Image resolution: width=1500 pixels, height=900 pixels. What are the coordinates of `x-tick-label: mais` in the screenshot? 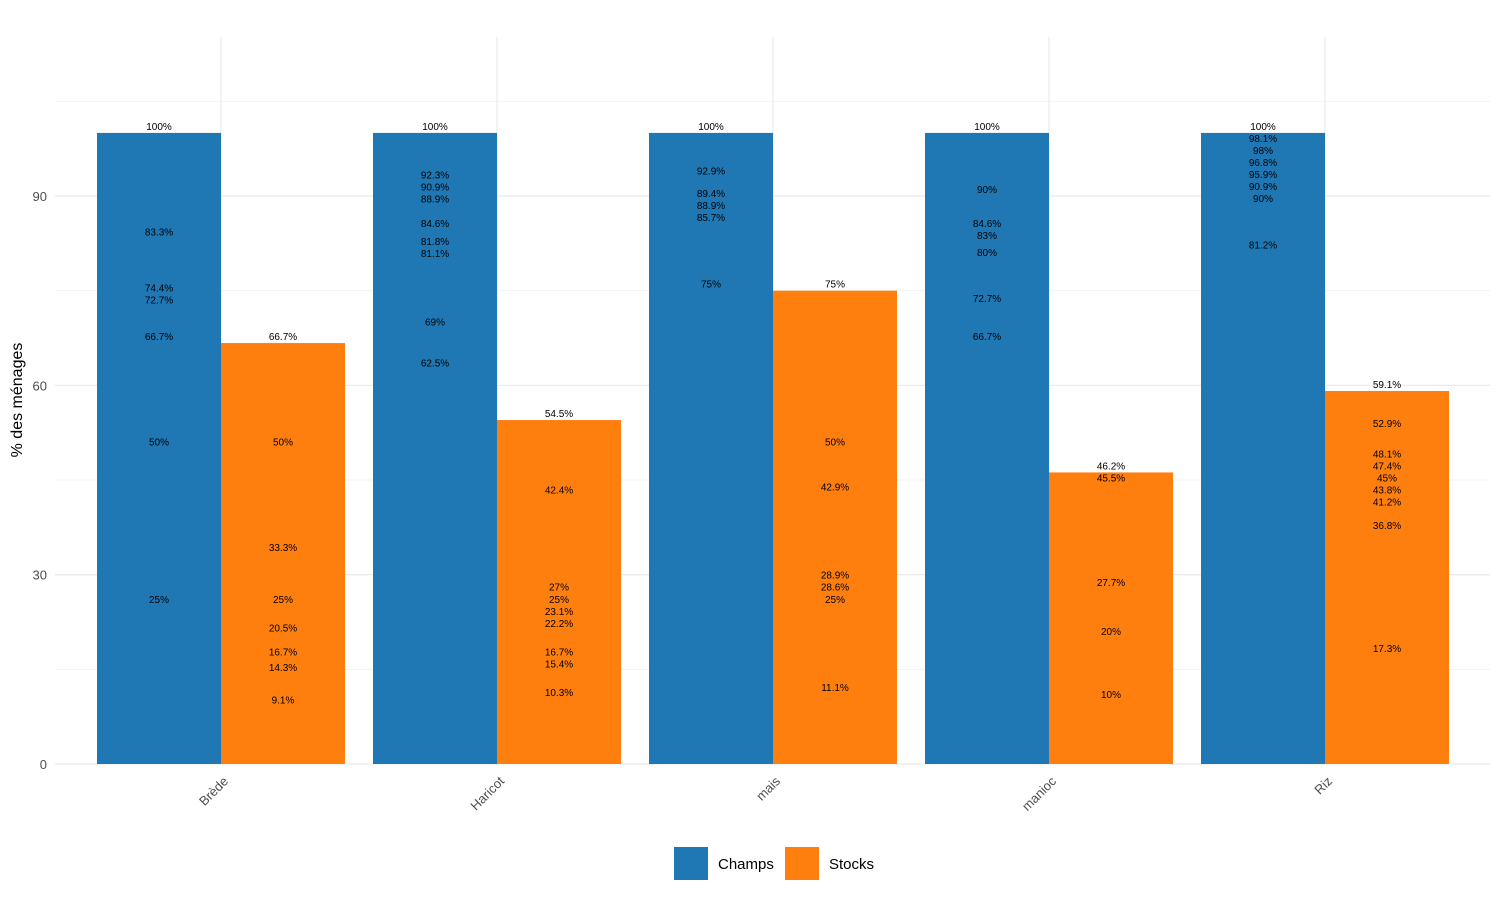 It's located at (768, 788).